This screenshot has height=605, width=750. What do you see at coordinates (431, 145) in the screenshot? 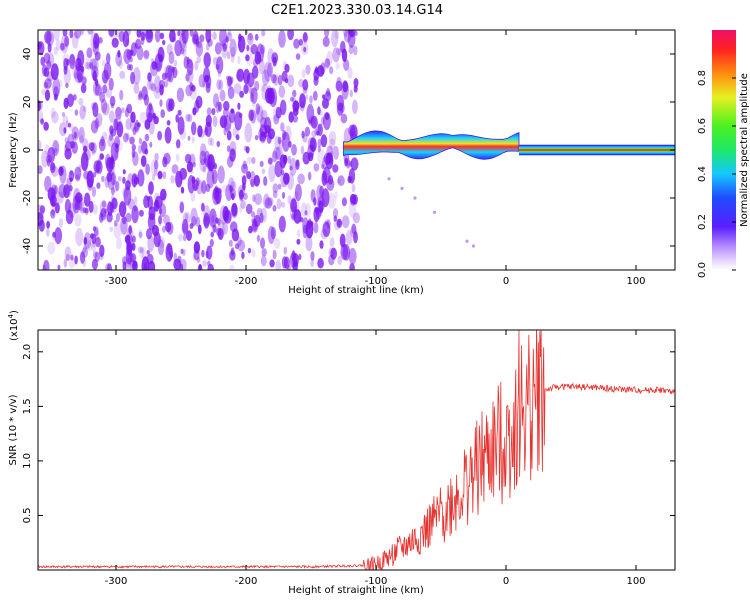
I see `signal-band` at bounding box center [431, 145].